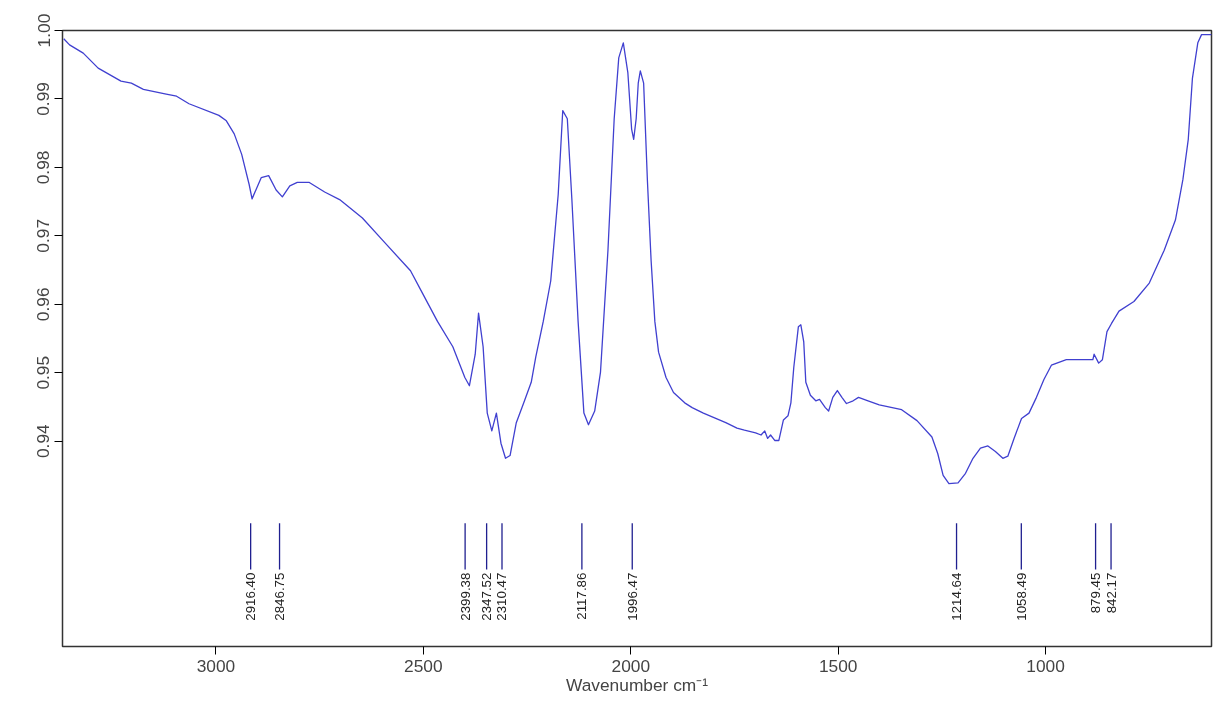  I want to click on y-tick-label: 0.96, so click(43, 304).